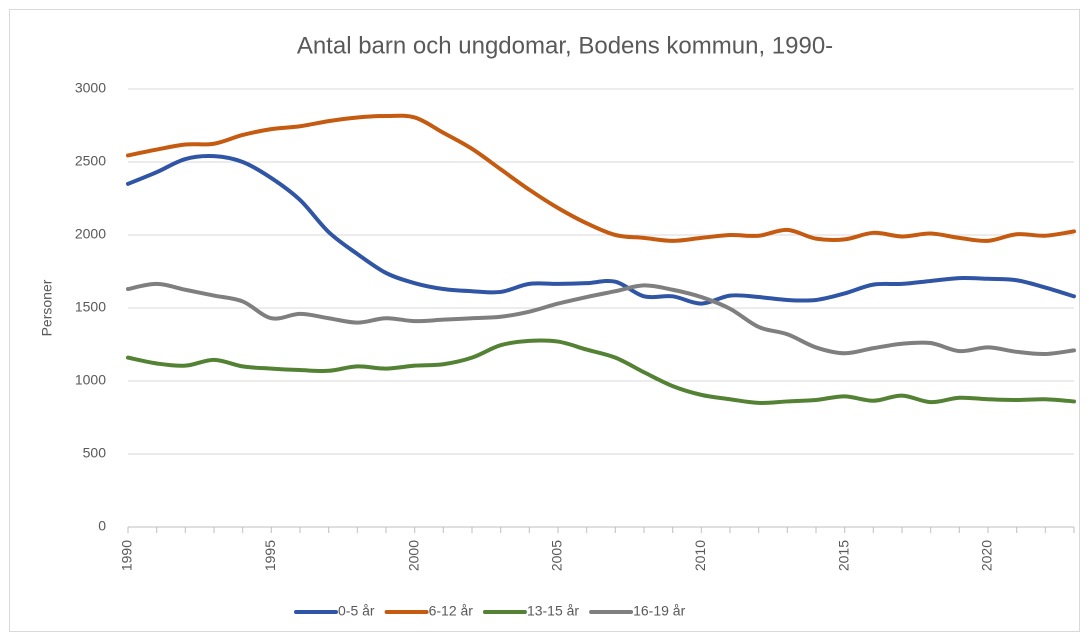 This screenshot has height=642, width=1089. Describe the element at coordinates (553, 611) in the screenshot. I see `legend-label: 13-15 år` at that location.